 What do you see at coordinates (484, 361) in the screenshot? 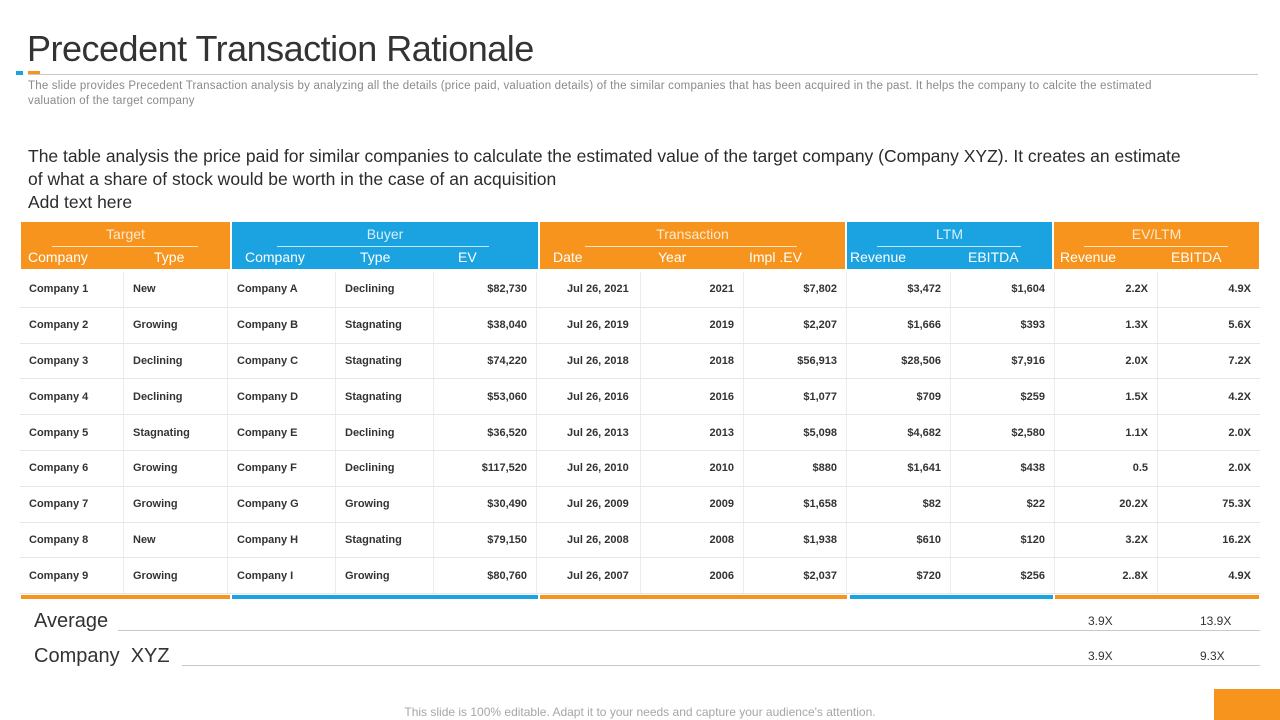
I see `buyer-ev-cell: $74,220` at bounding box center [484, 361].